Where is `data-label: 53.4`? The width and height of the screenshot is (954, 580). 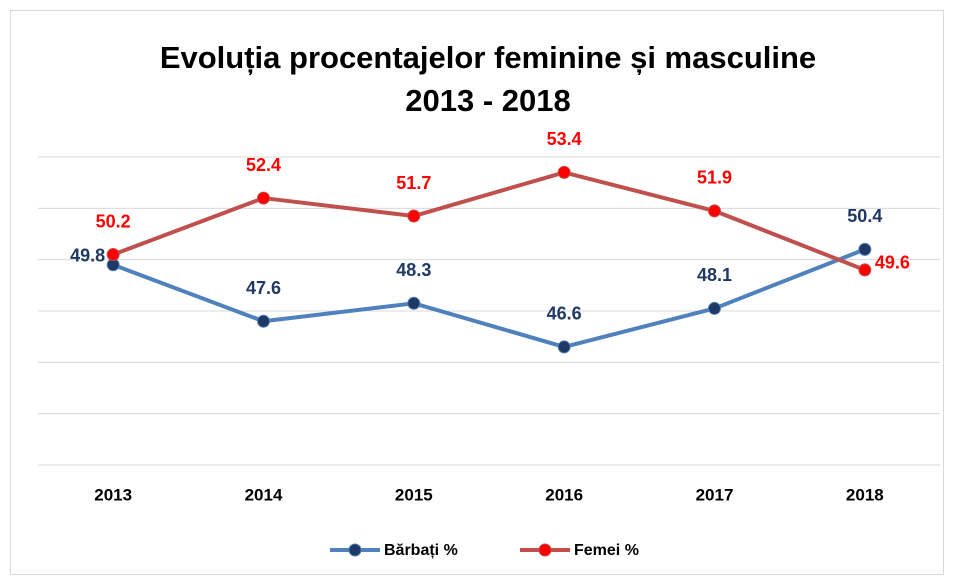
data-label: 53.4 is located at coordinates (564, 139).